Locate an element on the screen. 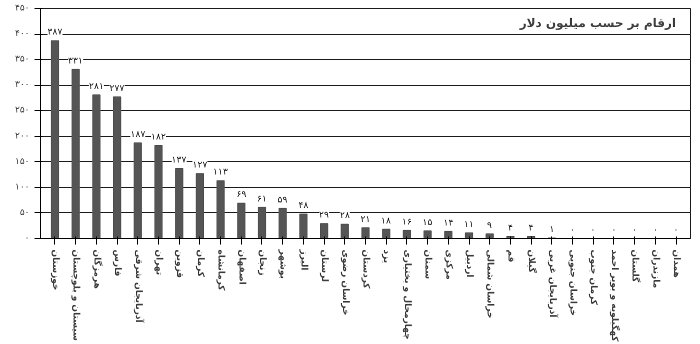 This screenshot has height=344, width=700. x-tick-label: سیستان و بلوچستان is located at coordinates (75, 296).